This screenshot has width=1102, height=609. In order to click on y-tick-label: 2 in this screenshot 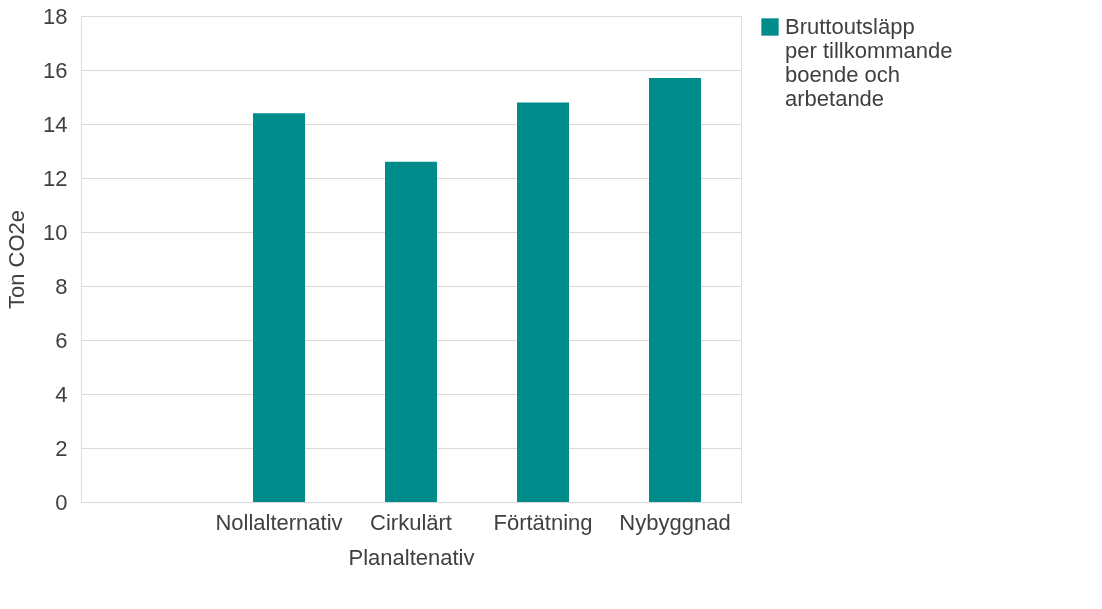, I will do `click(61, 448)`.